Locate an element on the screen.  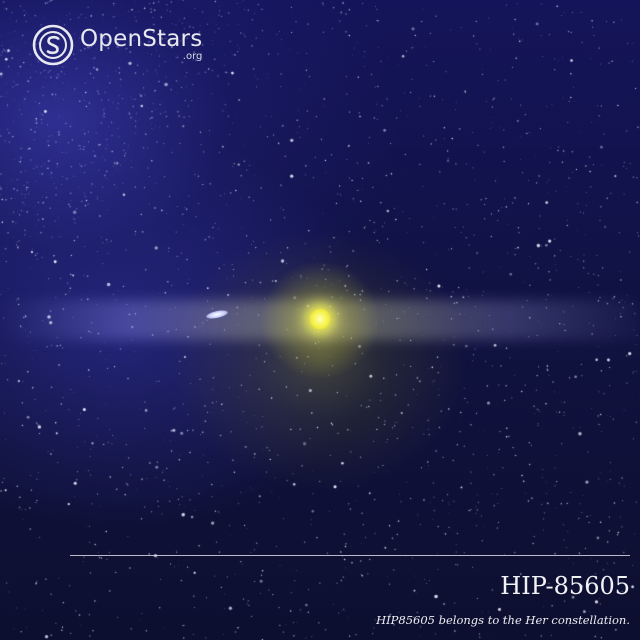
logo-tld: .org is located at coordinates (192, 56).